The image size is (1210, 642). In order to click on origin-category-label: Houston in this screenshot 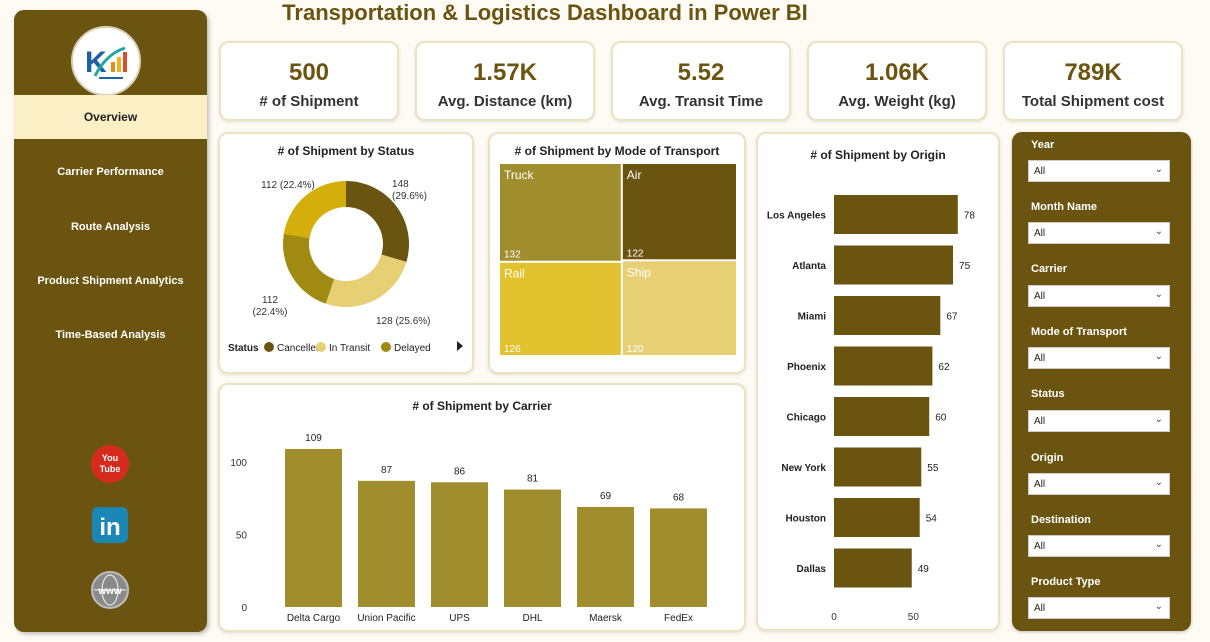, I will do `click(805, 519)`.